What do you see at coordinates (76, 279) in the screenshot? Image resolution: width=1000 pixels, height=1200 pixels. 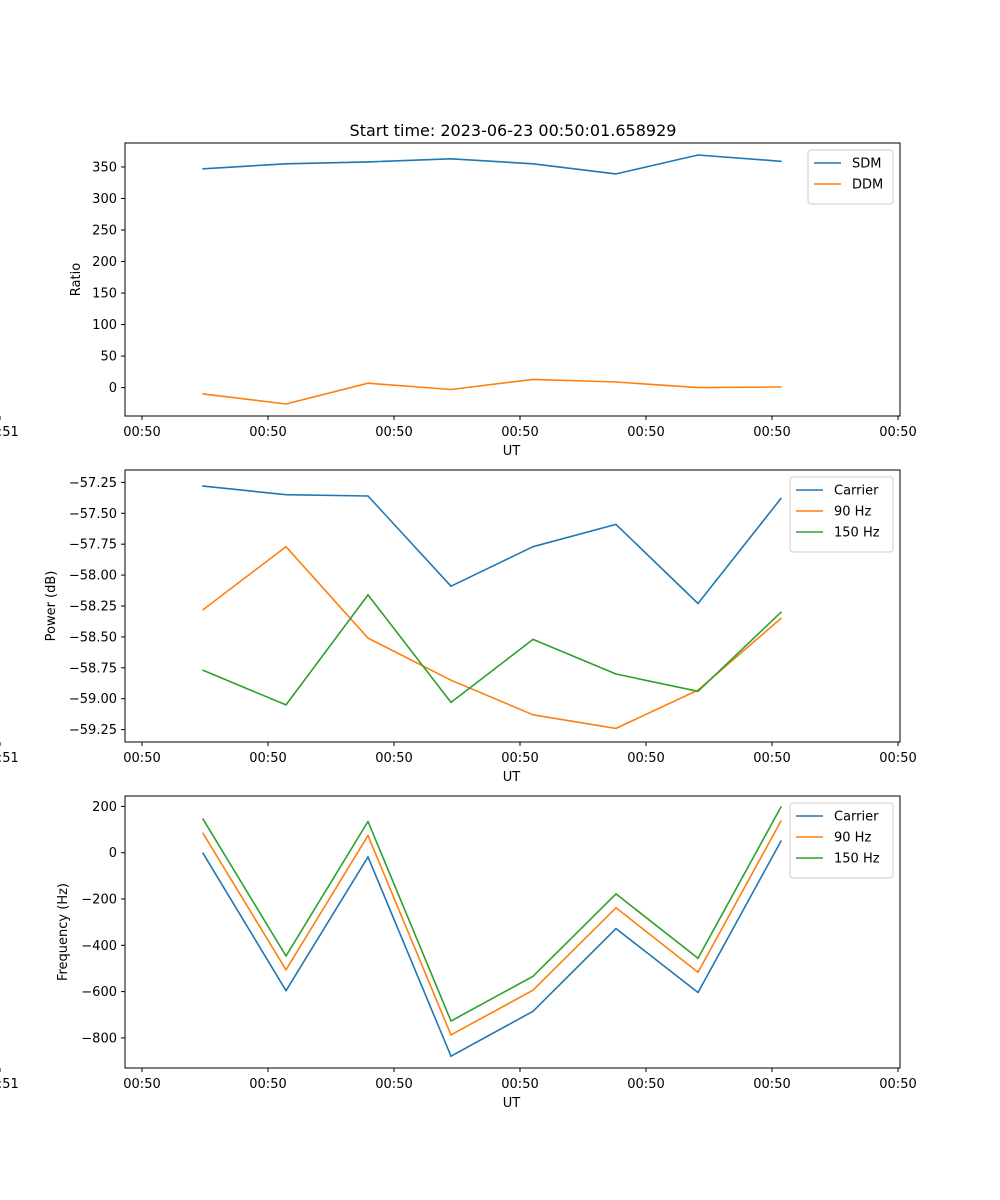 I see `y-axis-label: Ratio` at bounding box center [76, 279].